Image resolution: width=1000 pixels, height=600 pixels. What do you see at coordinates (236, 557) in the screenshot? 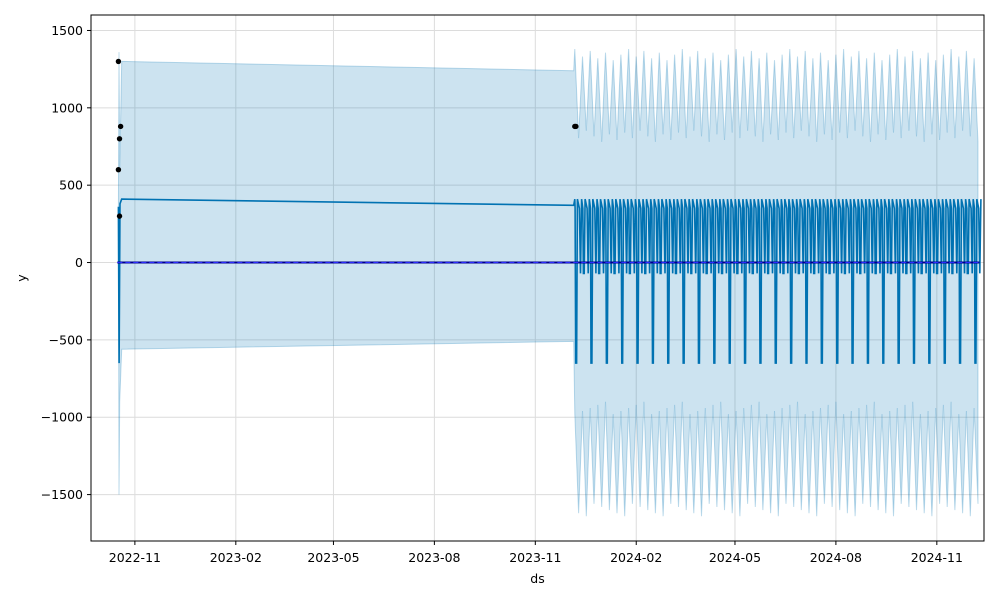
I see `x-tick-label: 2023-02` at bounding box center [236, 557].